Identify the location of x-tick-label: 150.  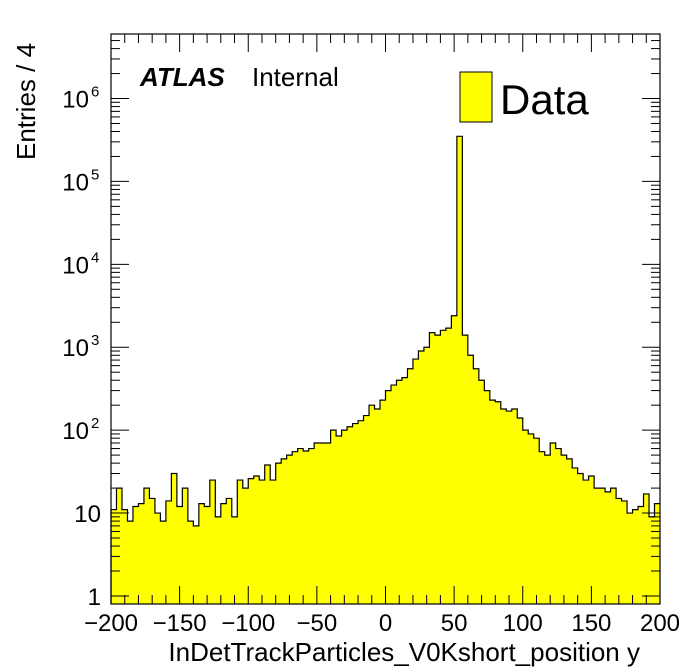
(591, 623).